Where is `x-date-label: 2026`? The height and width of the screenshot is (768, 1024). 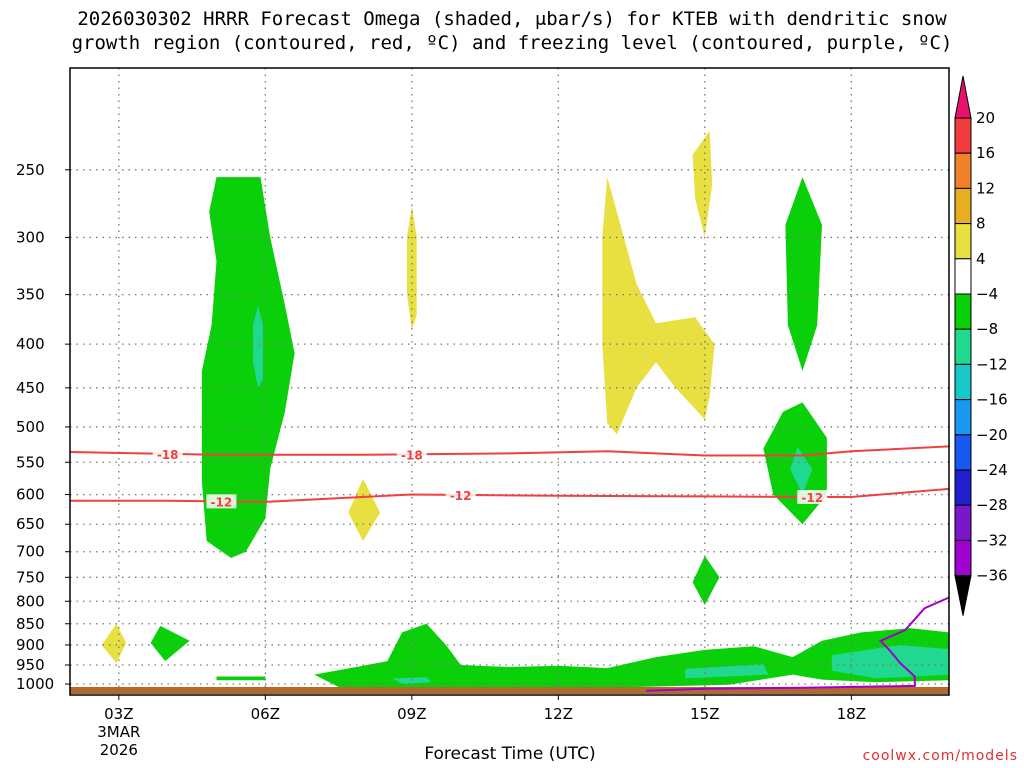
x-date-label: 2026 is located at coordinates (119, 750).